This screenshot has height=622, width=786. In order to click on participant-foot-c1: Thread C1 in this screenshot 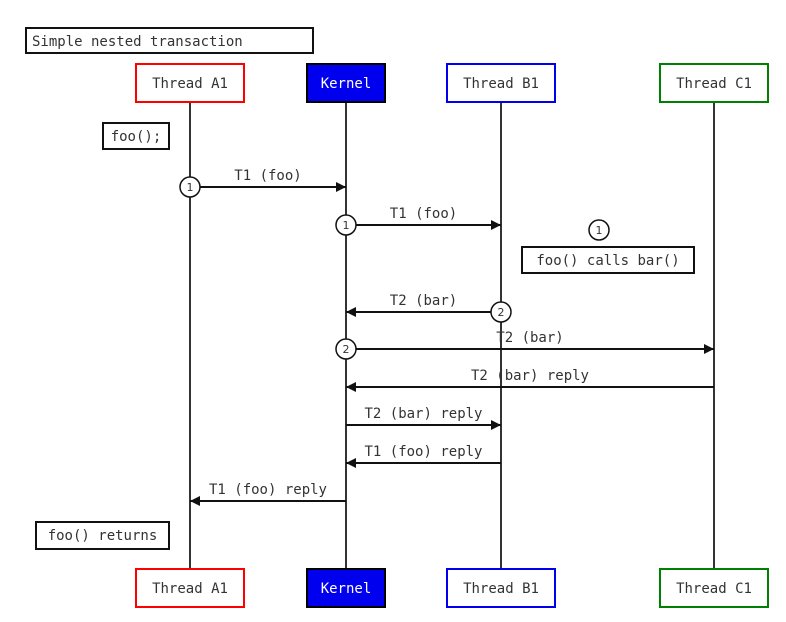, I will do `click(714, 588)`.